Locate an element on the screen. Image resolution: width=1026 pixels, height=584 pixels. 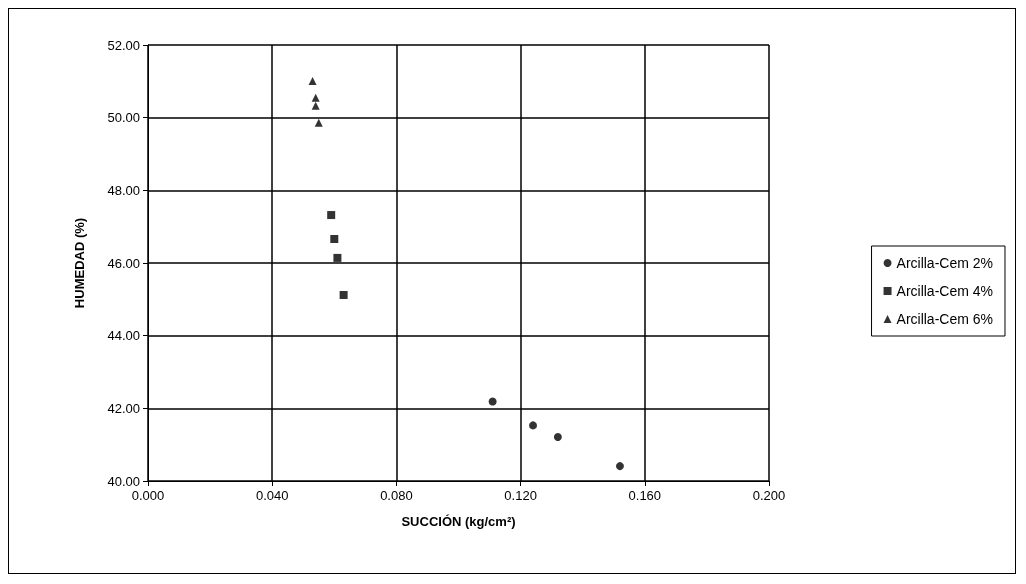
x-tick-label: 0.040 is located at coordinates (272, 495).